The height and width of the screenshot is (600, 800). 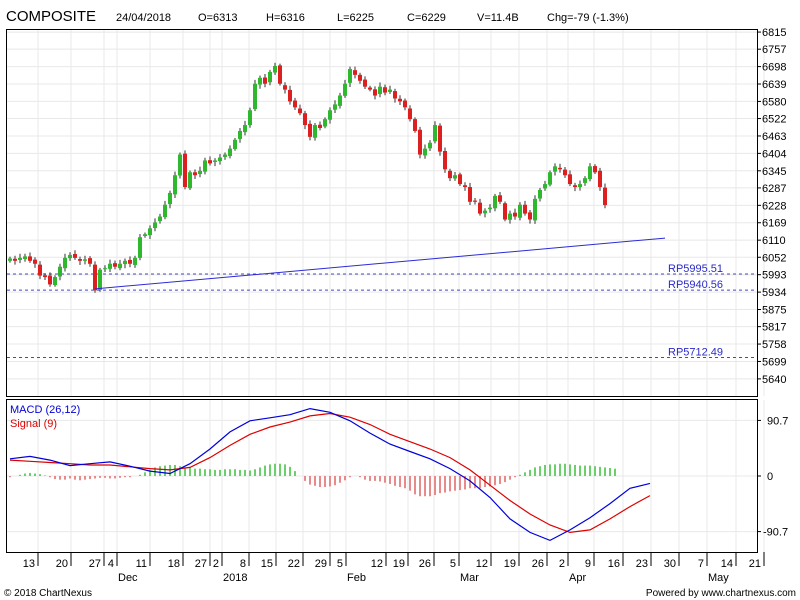 I want to click on price-tick-label: 5817, so click(x=774, y=328).